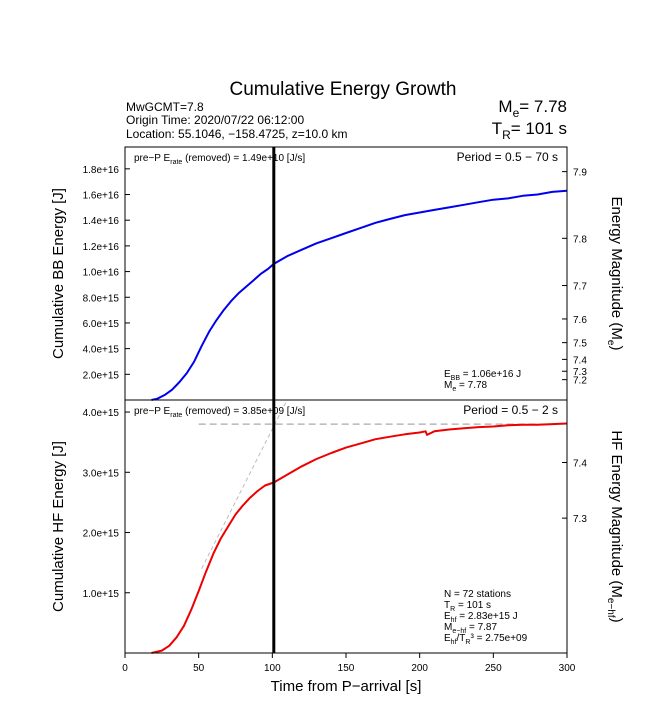 This screenshot has width=661, height=716. I want to click on magnitude-tick-label: 7.5, so click(580, 344).